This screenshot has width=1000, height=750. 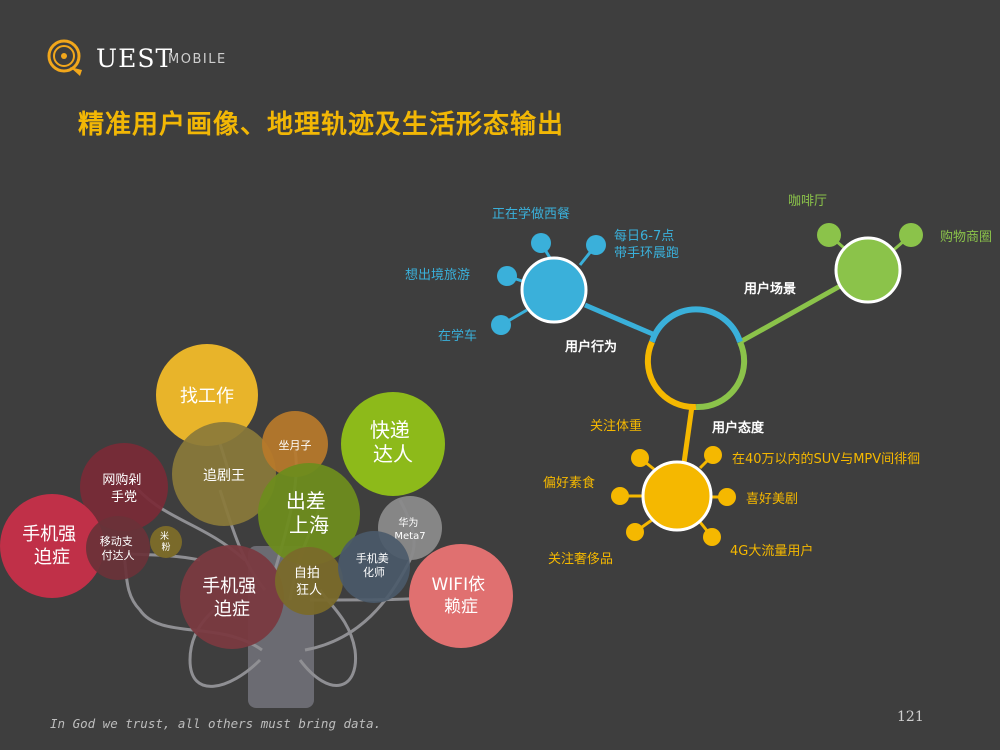 I want to click on tree-node-phone-addict-center: 手机强 迫症, so click(x=232, y=597).